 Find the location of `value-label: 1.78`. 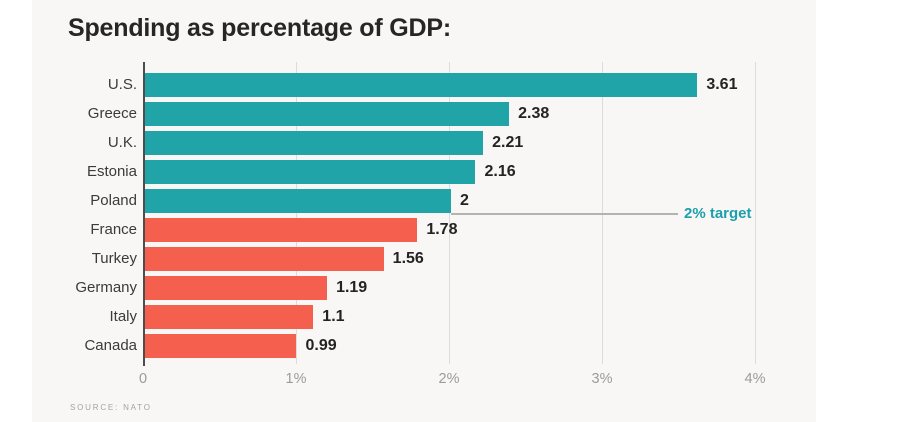

value-label: 1.78 is located at coordinates (442, 229).